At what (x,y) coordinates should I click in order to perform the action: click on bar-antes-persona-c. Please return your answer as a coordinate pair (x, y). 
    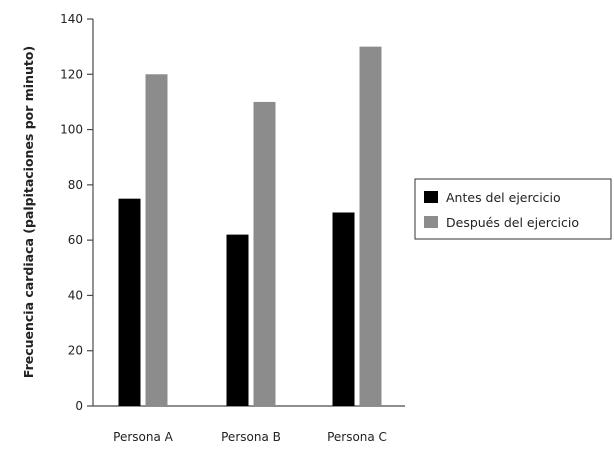
    Looking at the image, I should click on (343, 309).